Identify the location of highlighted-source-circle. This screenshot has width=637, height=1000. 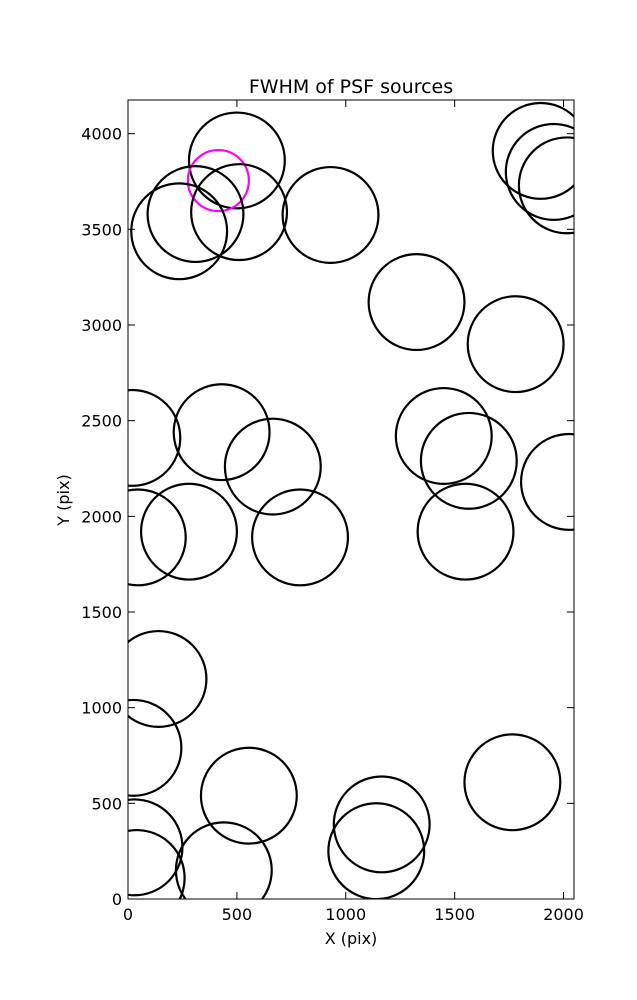
(218, 180).